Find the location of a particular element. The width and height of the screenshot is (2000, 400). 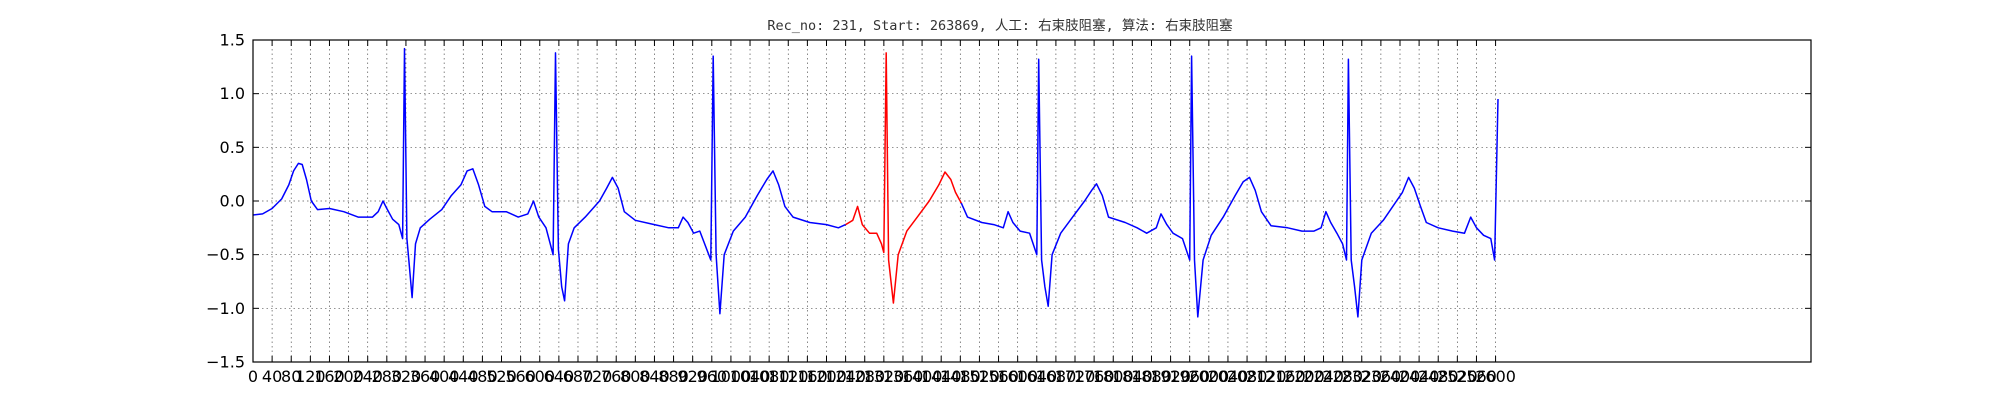

x-tick-label: 2560 is located at coordinates (1476, 376).